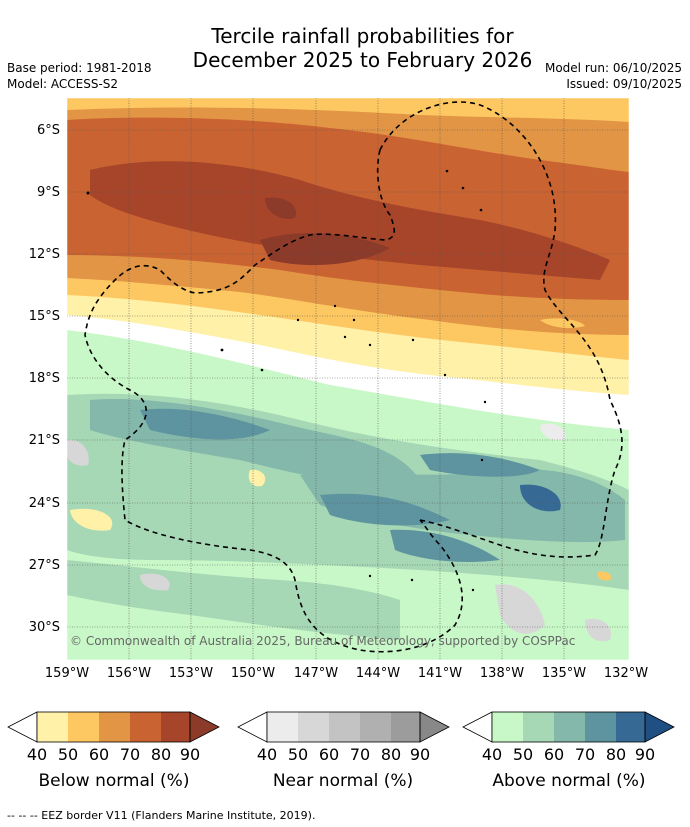 This screenshot has width=690, height=827. What do you see at coordinates (626, 673) in the screenshot?
I see `lon-label: 132°W` at bounding box center [626, 673].